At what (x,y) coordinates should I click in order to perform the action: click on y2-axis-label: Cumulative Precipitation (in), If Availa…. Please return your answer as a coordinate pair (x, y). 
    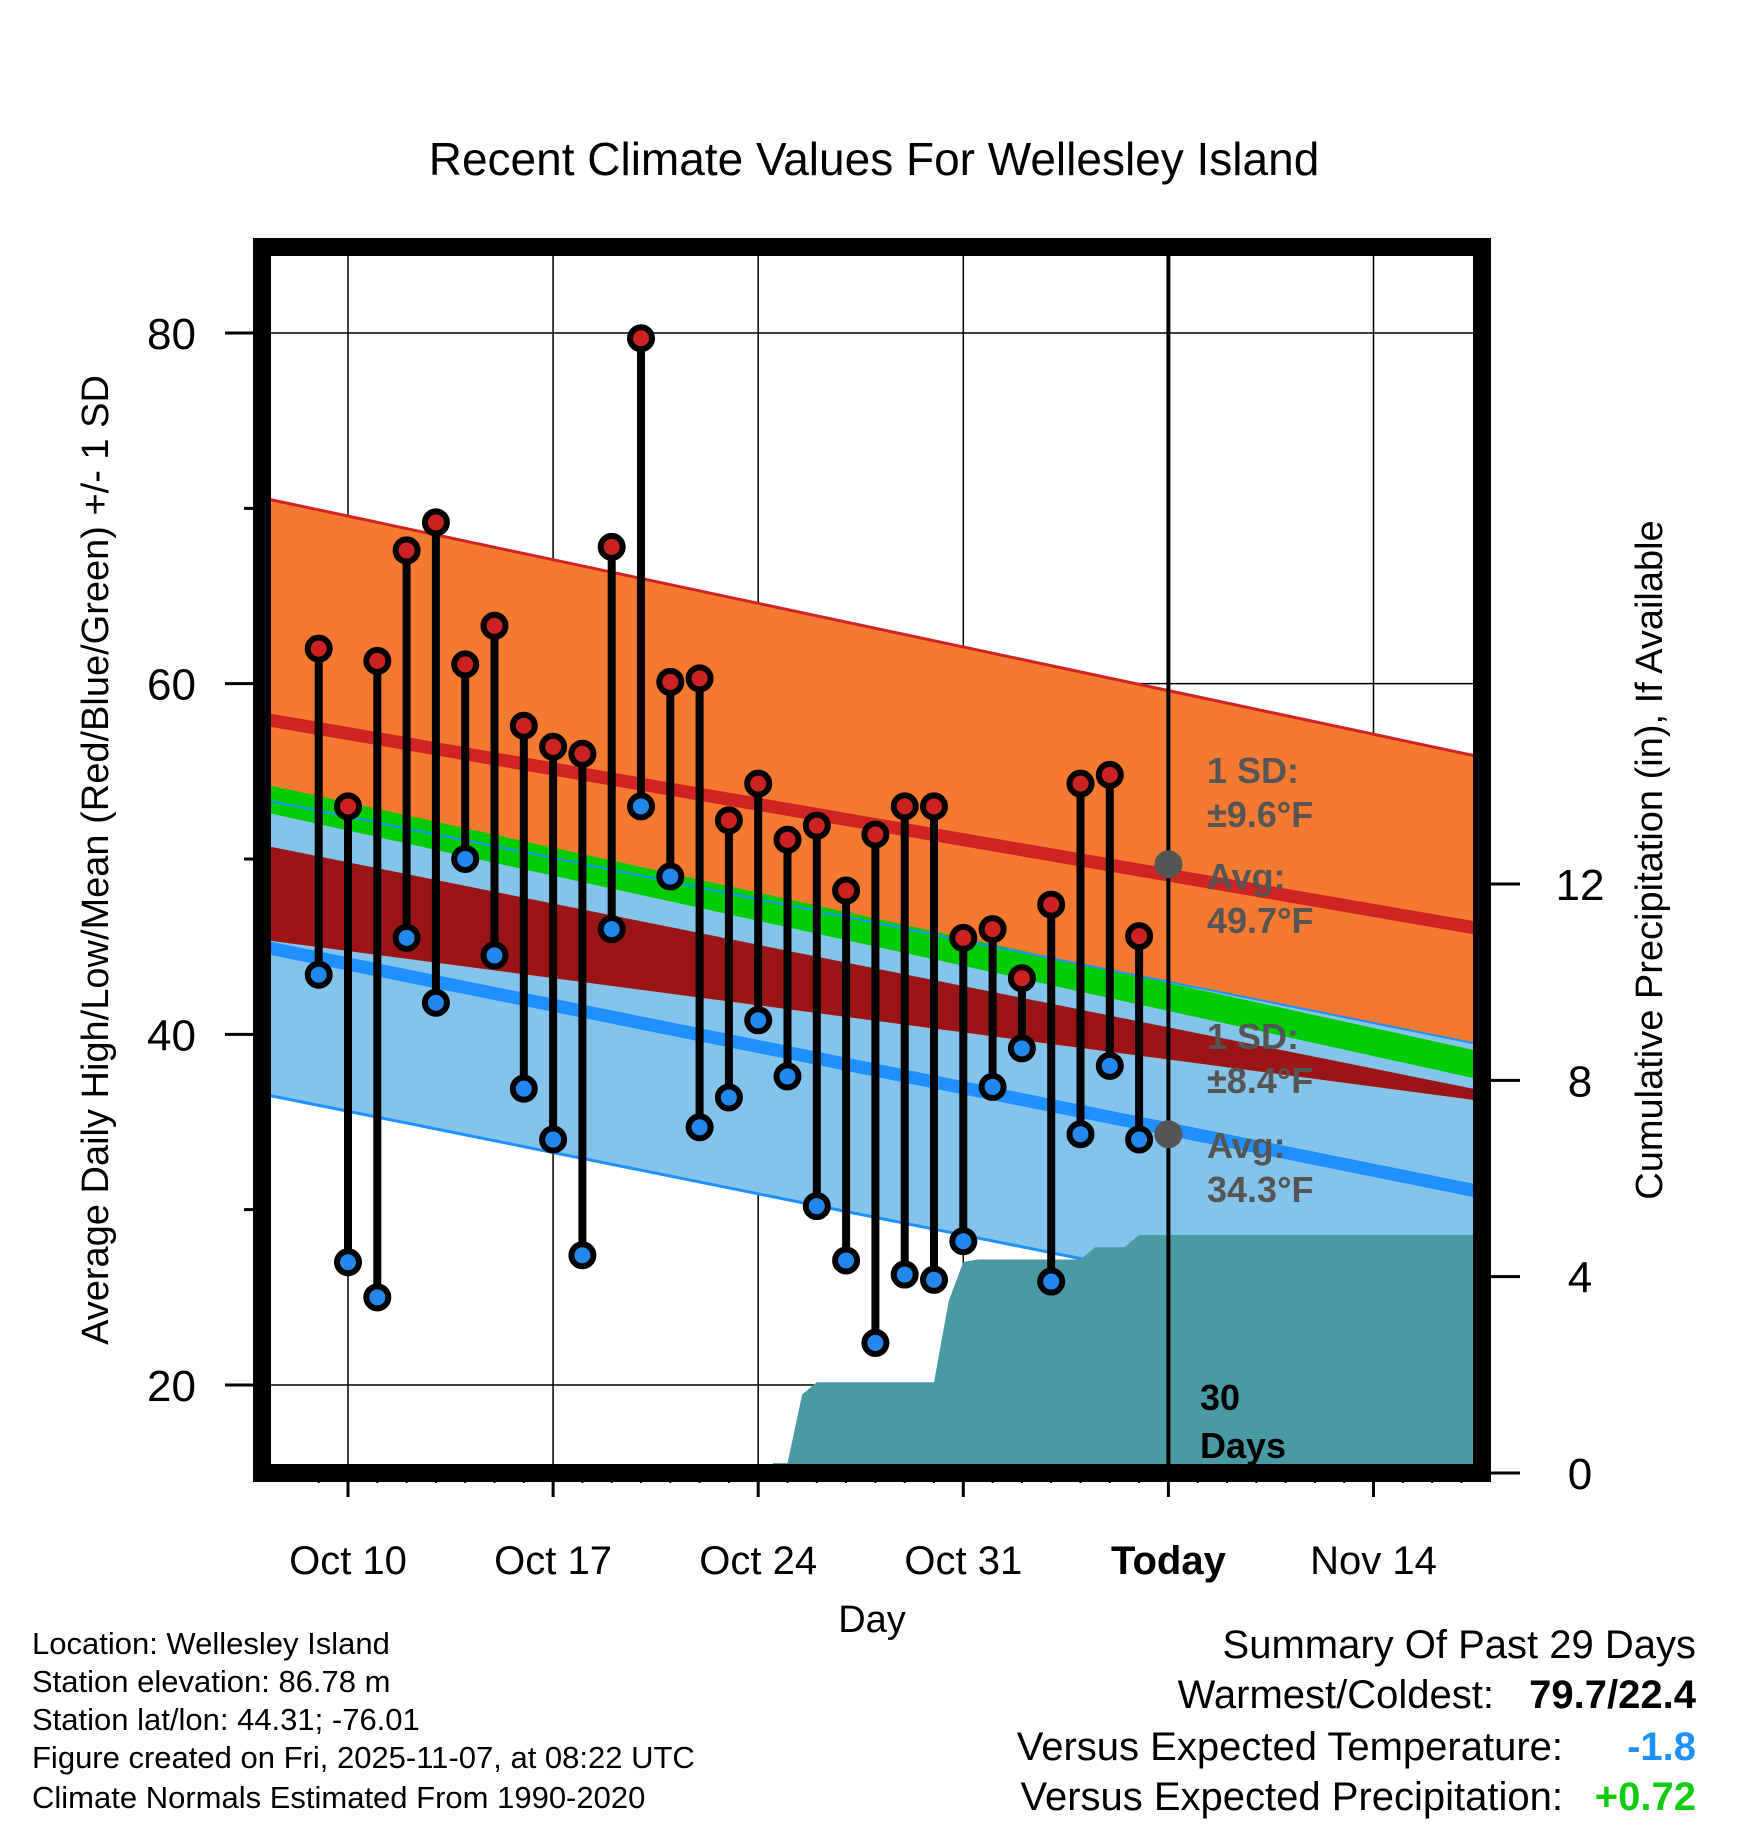
    Looking at the image, I should click on (1650, 859).